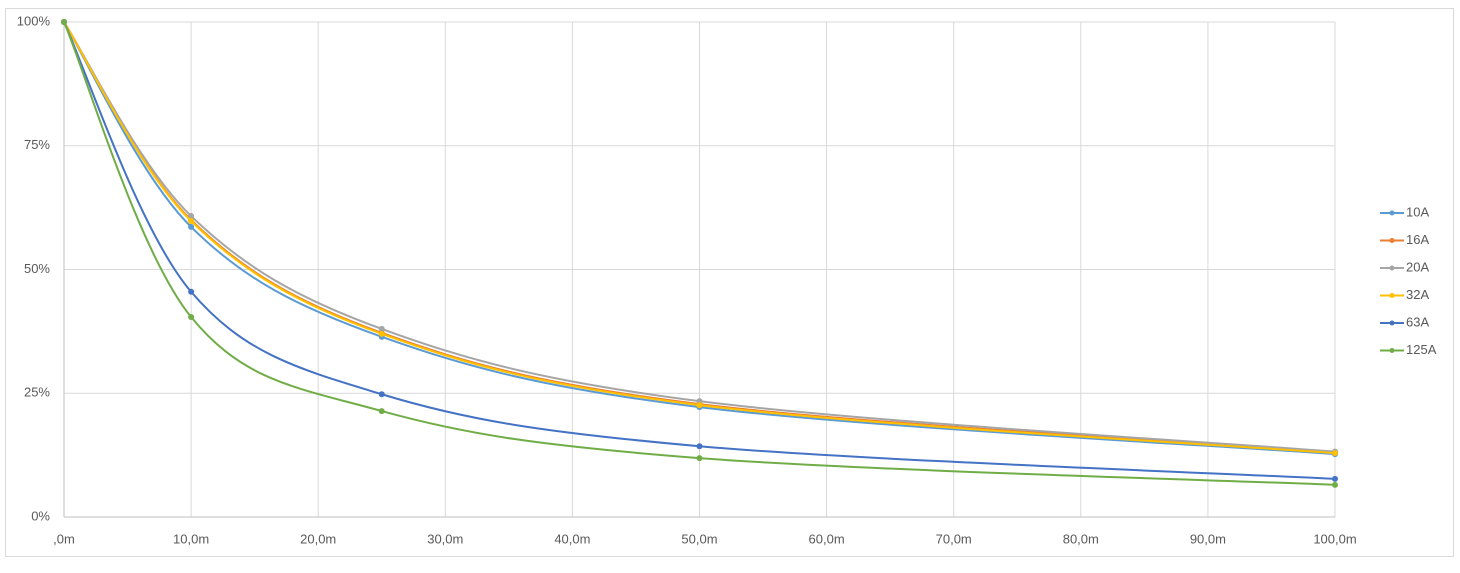 The height and width of the screenshot is (573, 1460). What do you see at coordinates (1417, 321) in the screenshot?
I see `legend-label: 63A` at bounding box center [1417, 321].